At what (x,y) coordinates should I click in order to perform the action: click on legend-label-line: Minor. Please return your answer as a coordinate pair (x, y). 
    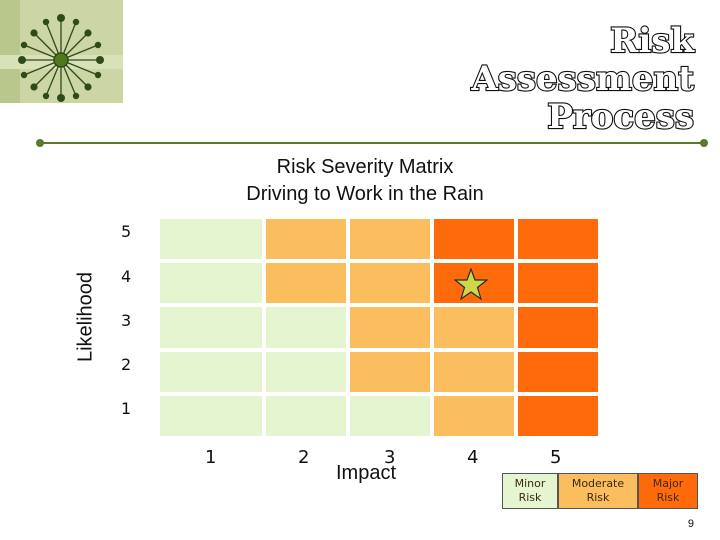
    Looking at the image, I should click on (530, 483).